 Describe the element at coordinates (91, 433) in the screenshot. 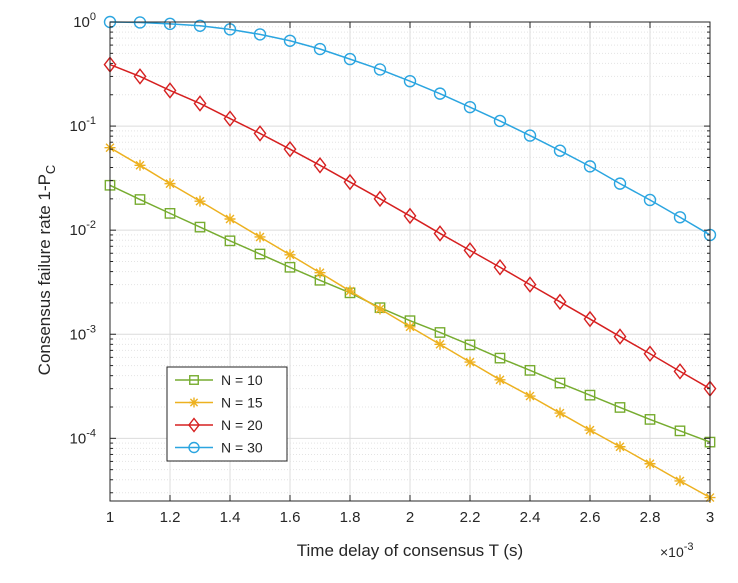

I see `y-tick-exponent: -4` at that location.